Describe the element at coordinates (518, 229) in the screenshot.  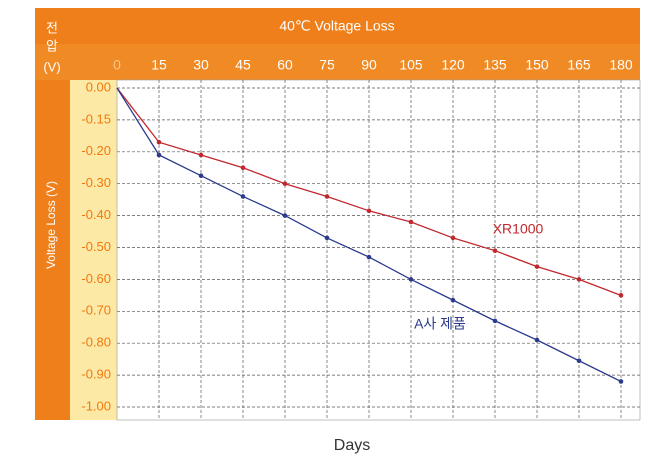
I see `series-label: XR1000` at that location.